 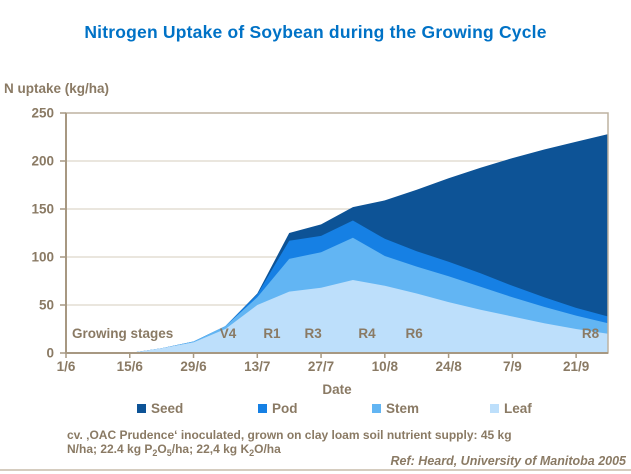 I want to click on footnote-text-part: N/ha; 22.4 kg P, so click(x=110, y=449).